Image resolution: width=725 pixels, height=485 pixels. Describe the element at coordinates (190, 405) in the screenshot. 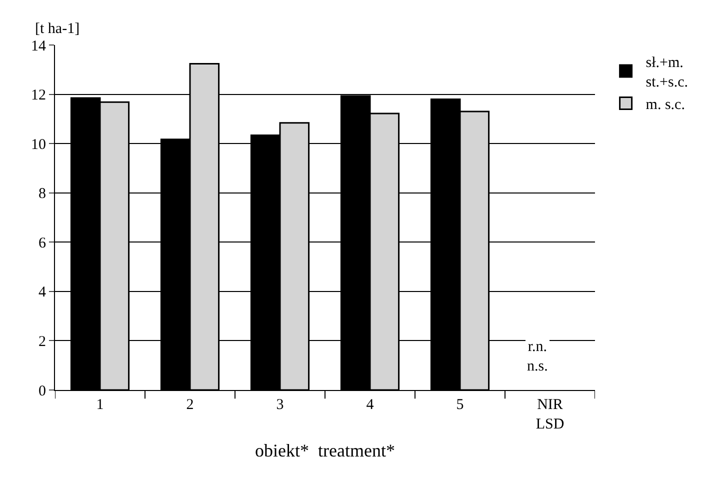

I see `x-tick-label: 2` at that location.